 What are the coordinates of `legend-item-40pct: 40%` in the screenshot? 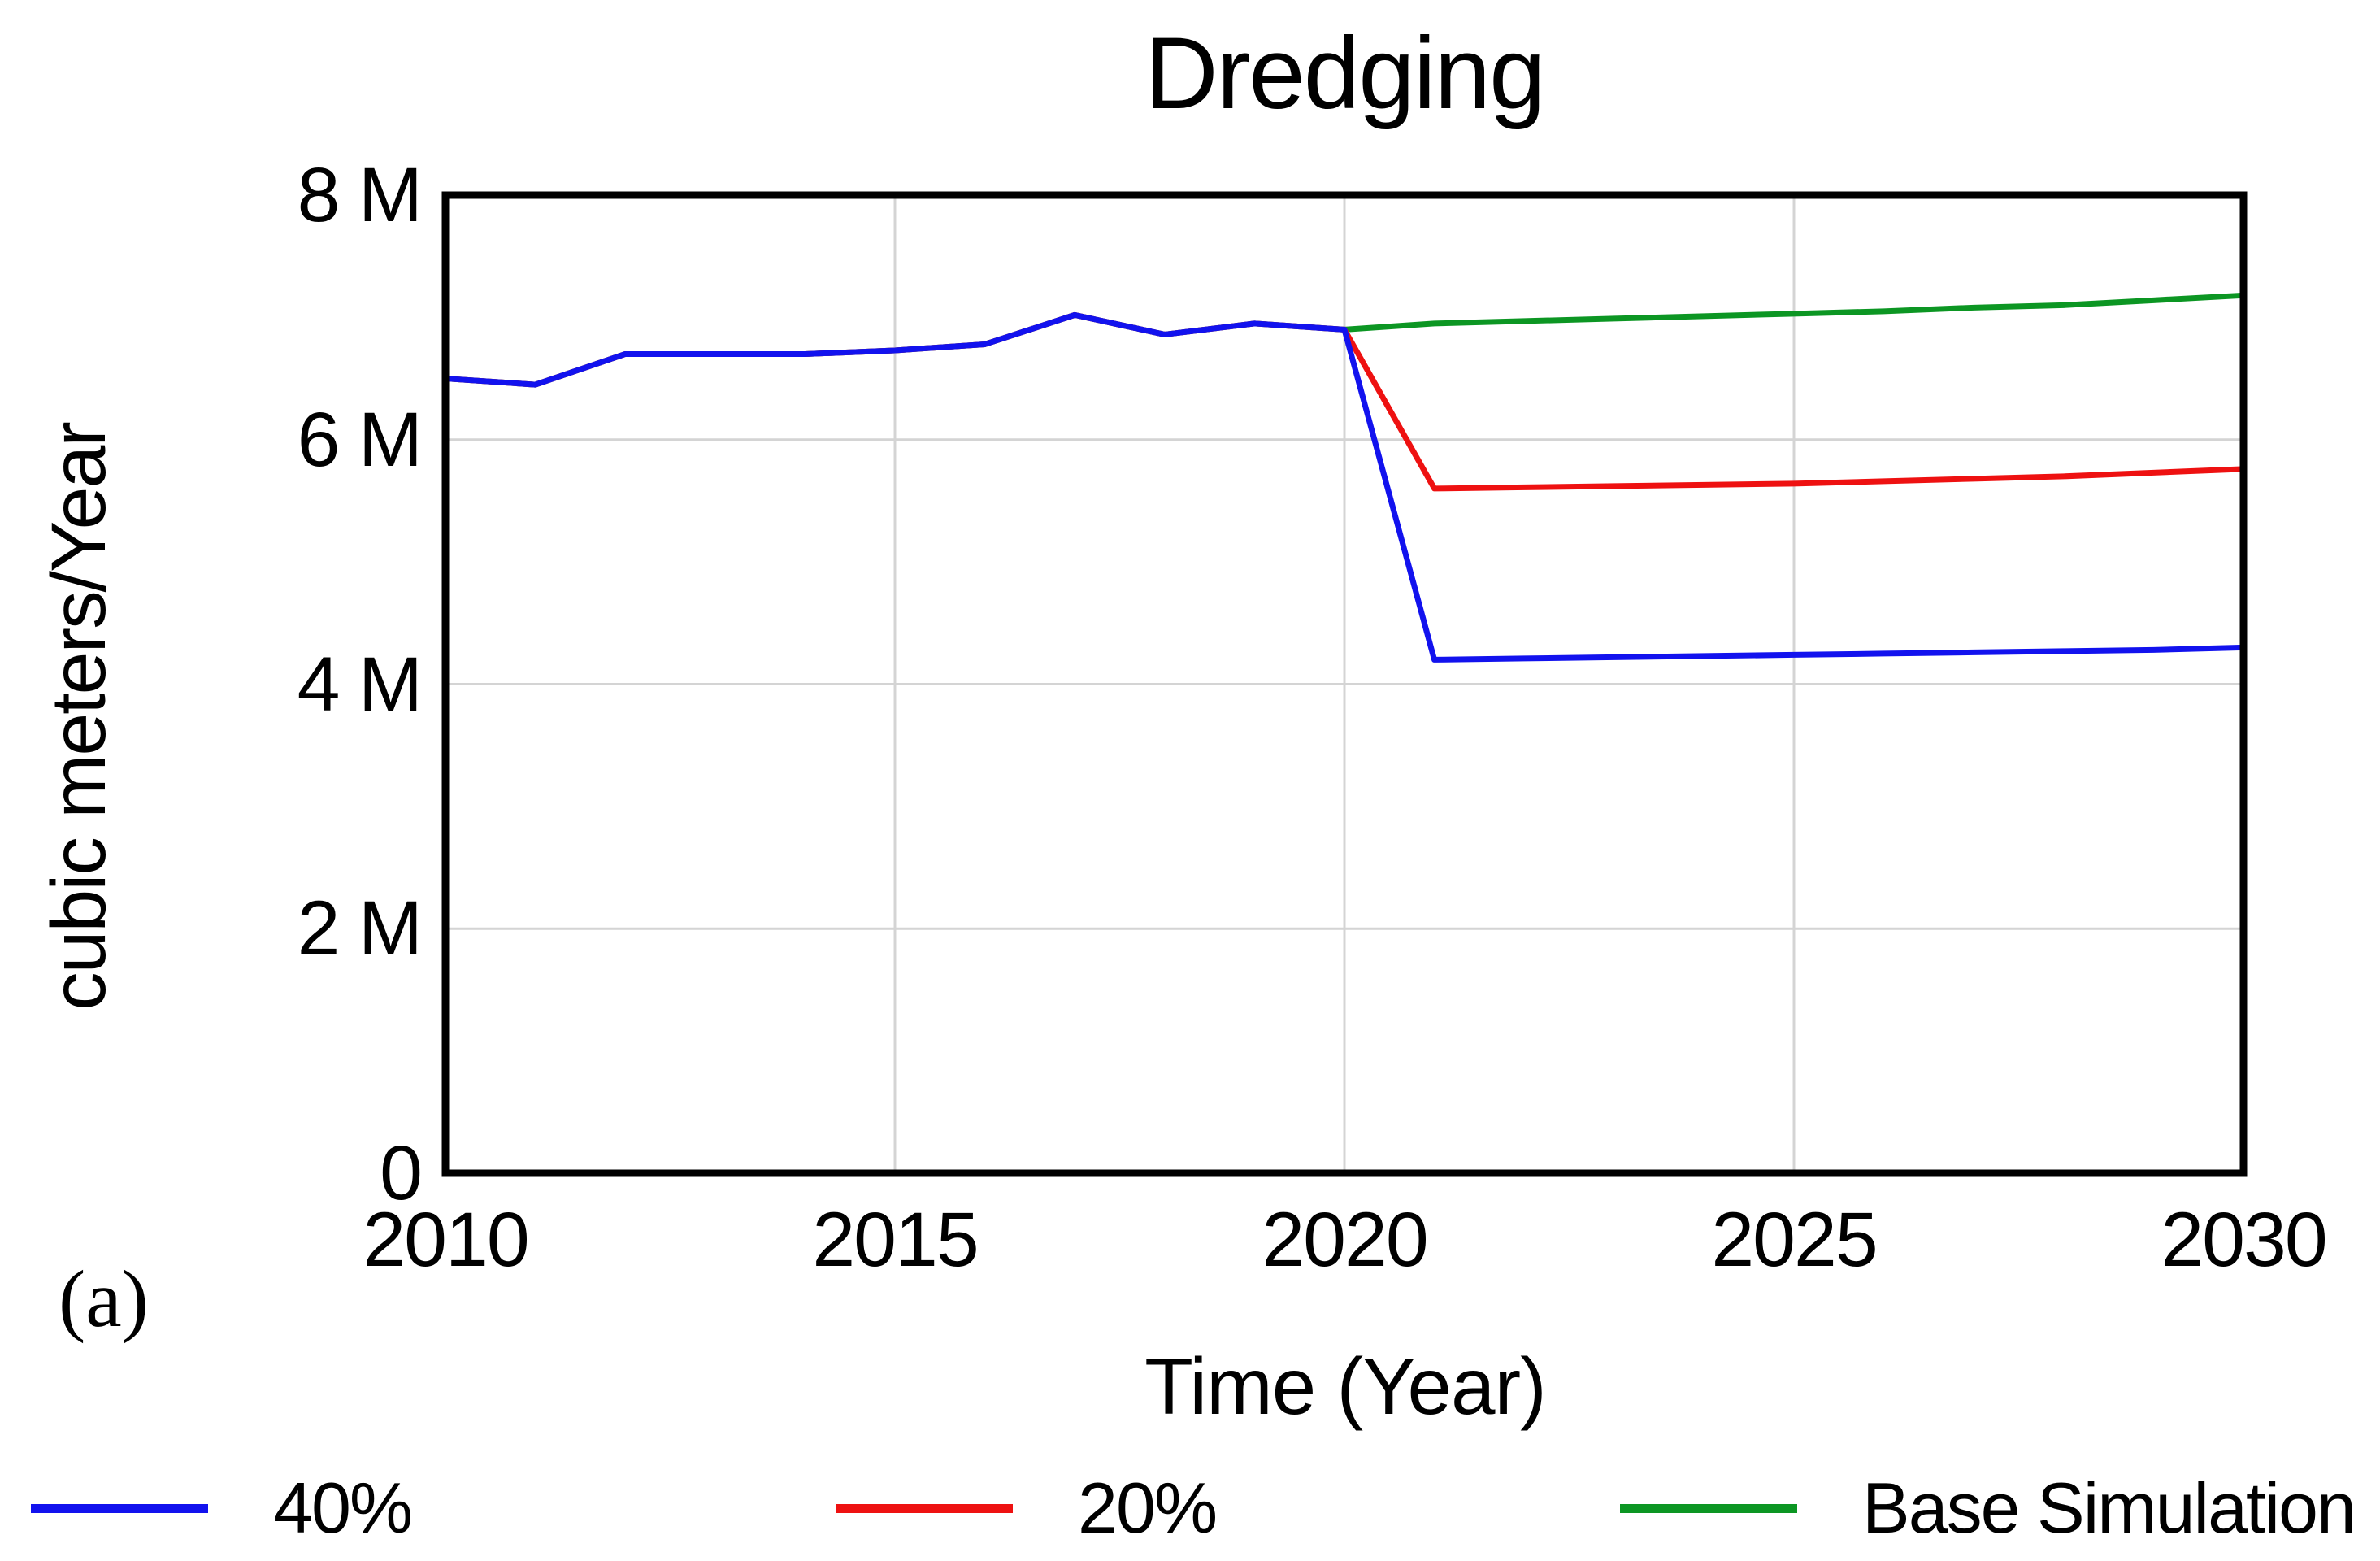 It's located at (222, 1508).